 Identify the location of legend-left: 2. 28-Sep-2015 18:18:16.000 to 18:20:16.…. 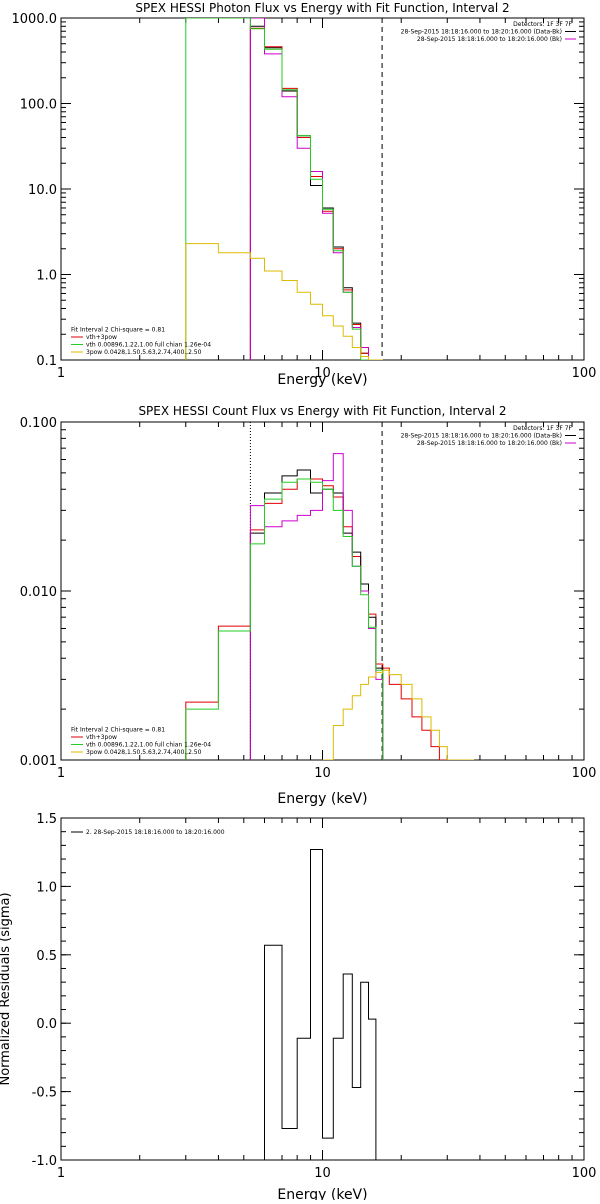
(148, 832).